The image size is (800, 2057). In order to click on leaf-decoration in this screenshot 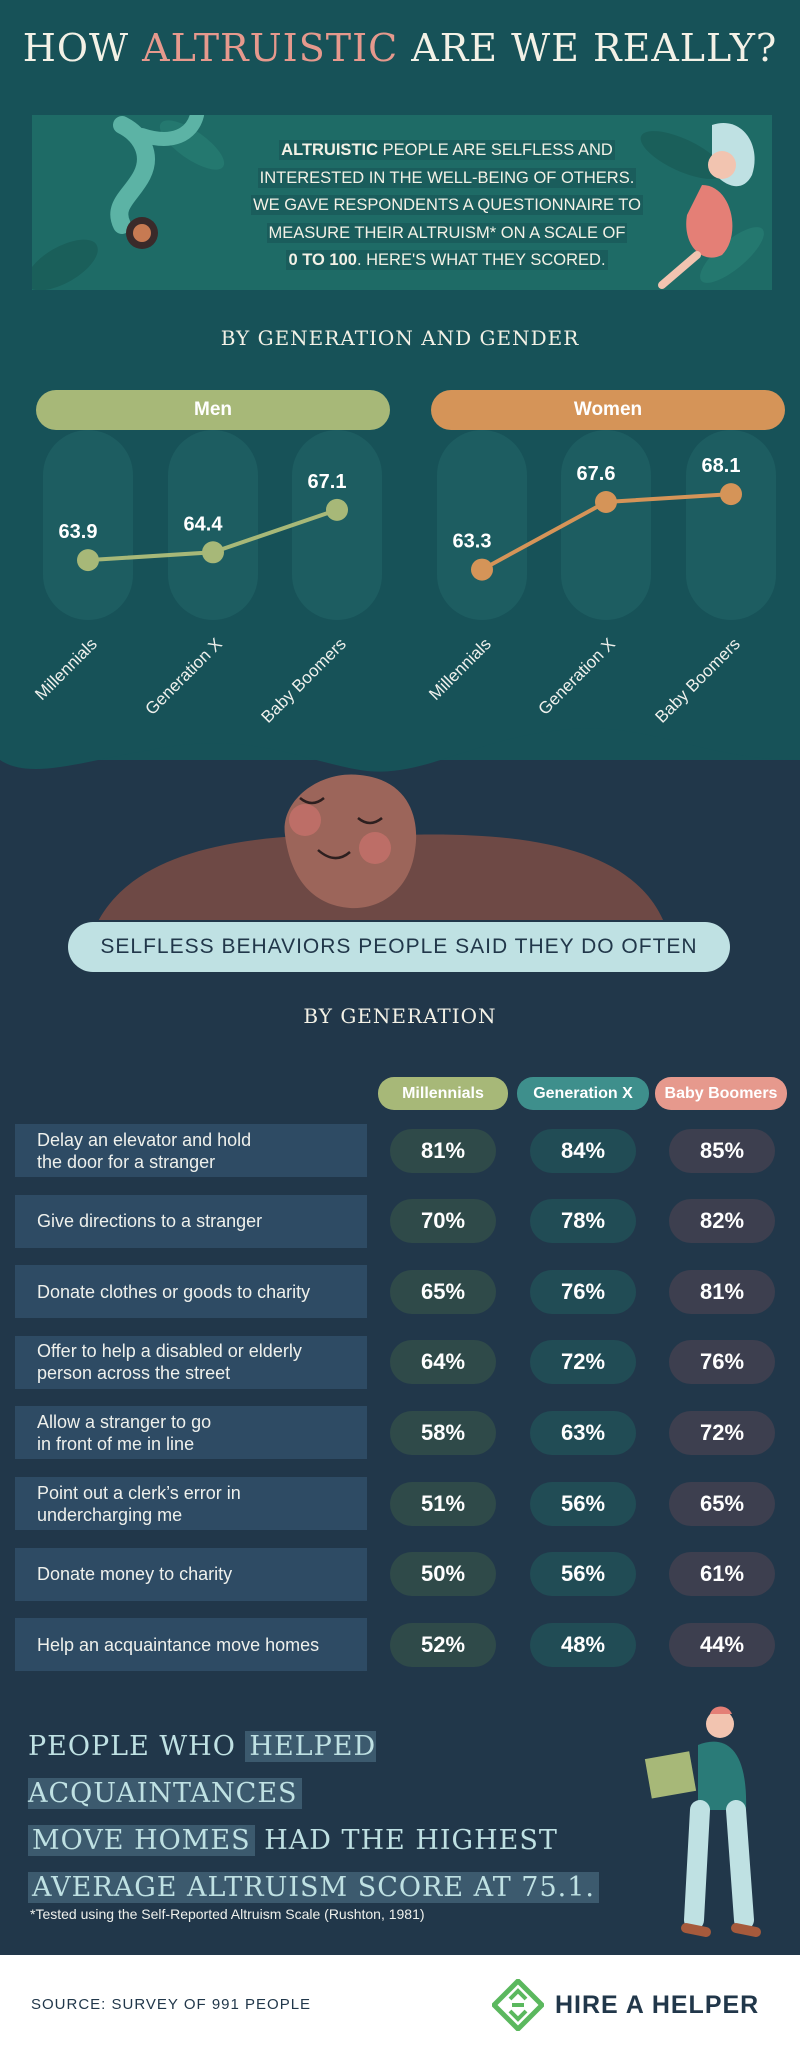, I will do `click(398, 205)`.